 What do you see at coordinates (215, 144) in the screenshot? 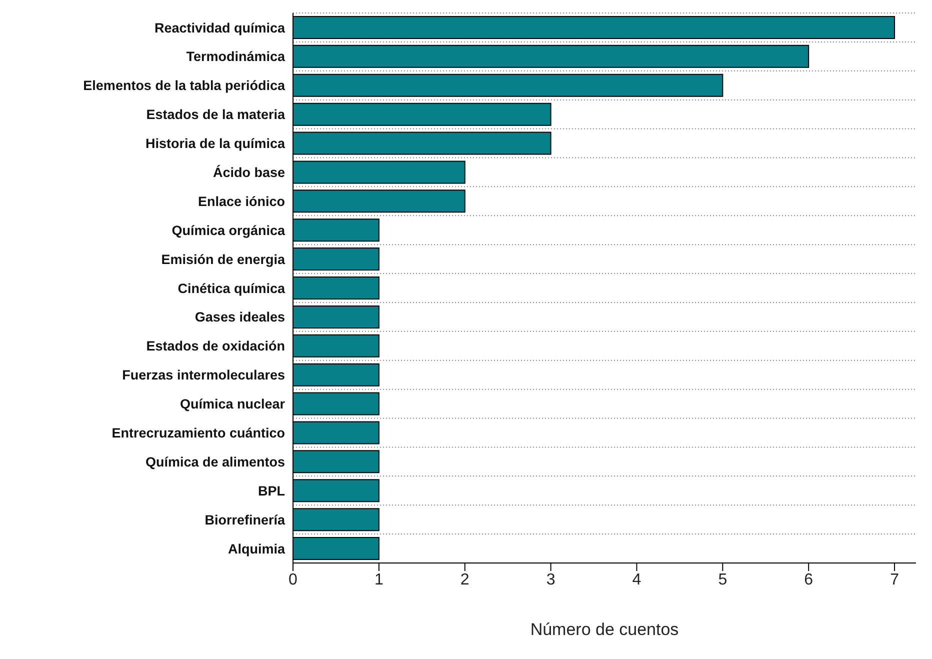
I see `y-tick-label: Historia de la química` at bounding box center [215, 144].